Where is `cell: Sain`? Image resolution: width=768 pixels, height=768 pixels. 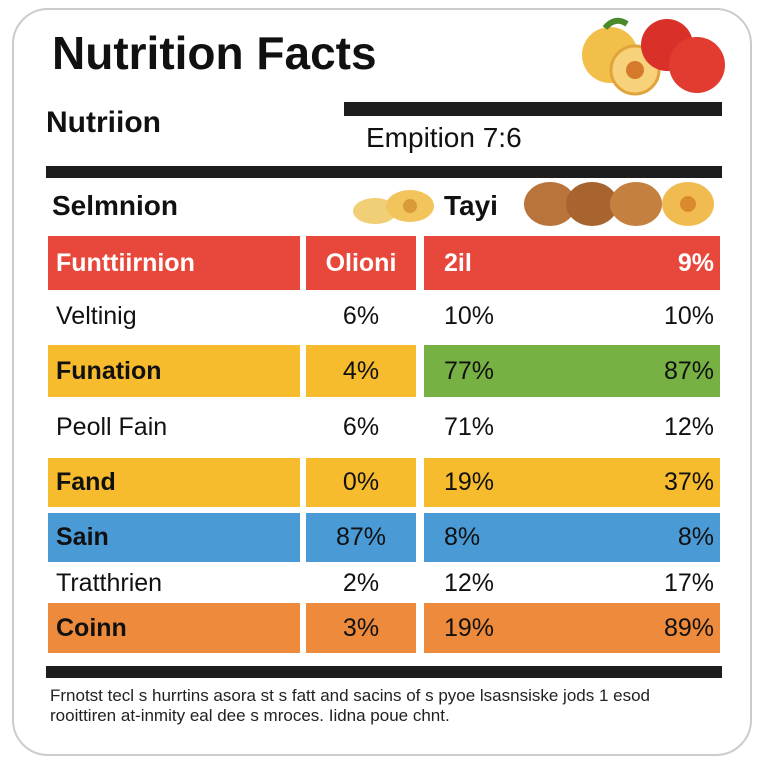
cell: Sain is located at coordinates (82, 537).